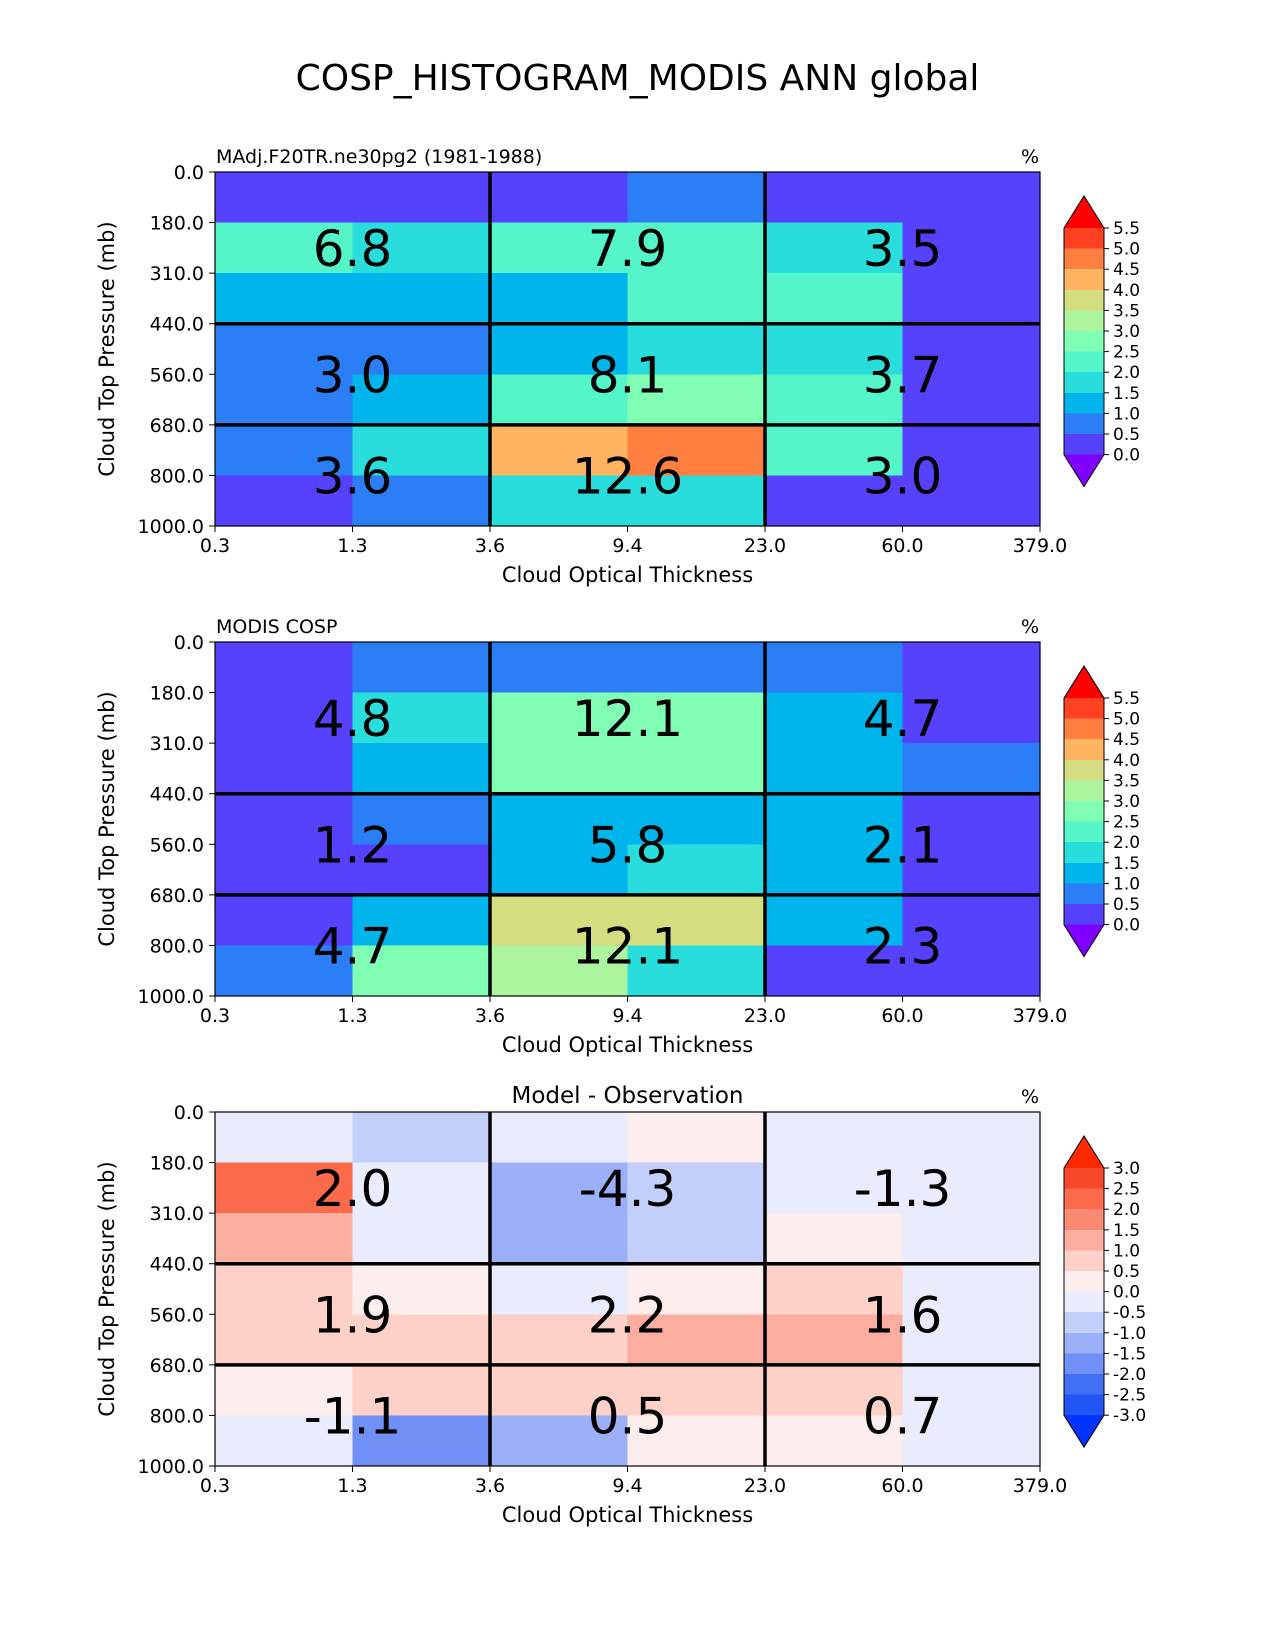 This screenshot has height=1650, width=1275. I want to click on group-value-label: 2.3, so click(903, 946).